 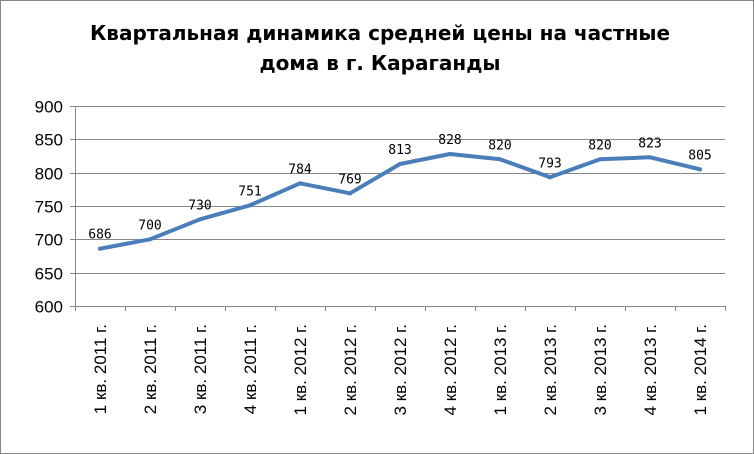 I want to click on data-label: 700, so click(x=149, y=225).